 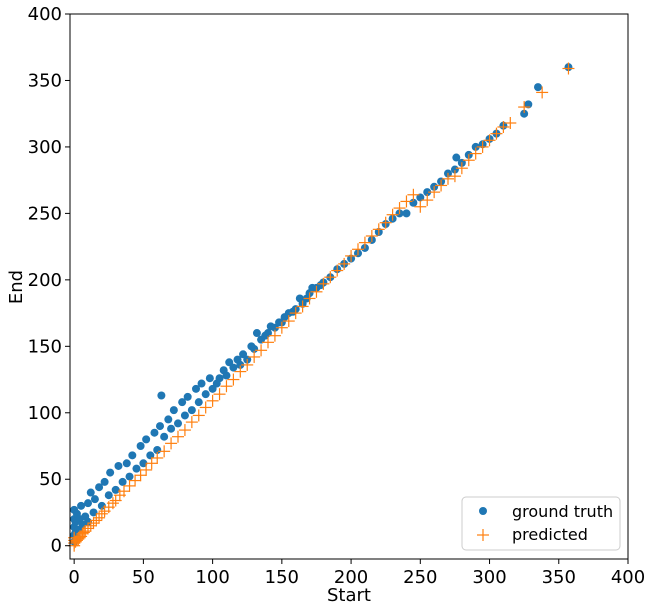 I want to click on x-axis-ticks: 0 50 100 150 200 250 300 350 400, so click(x=356, y=573).